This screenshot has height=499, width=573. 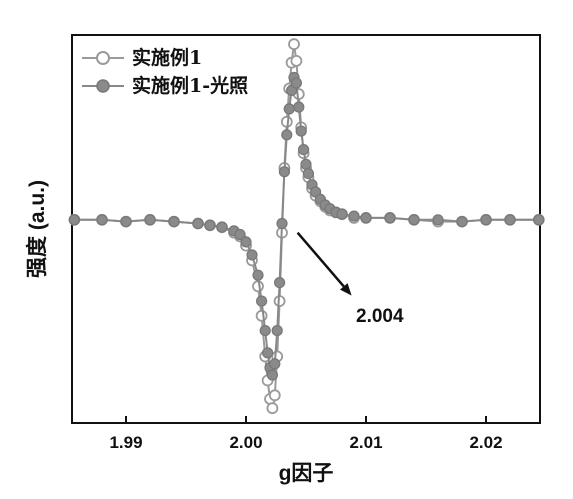 What do you see at coordinates (245, 442) in the screenshot?
I see `x-tick-label: 2.00` at bounding box center [245, 442].